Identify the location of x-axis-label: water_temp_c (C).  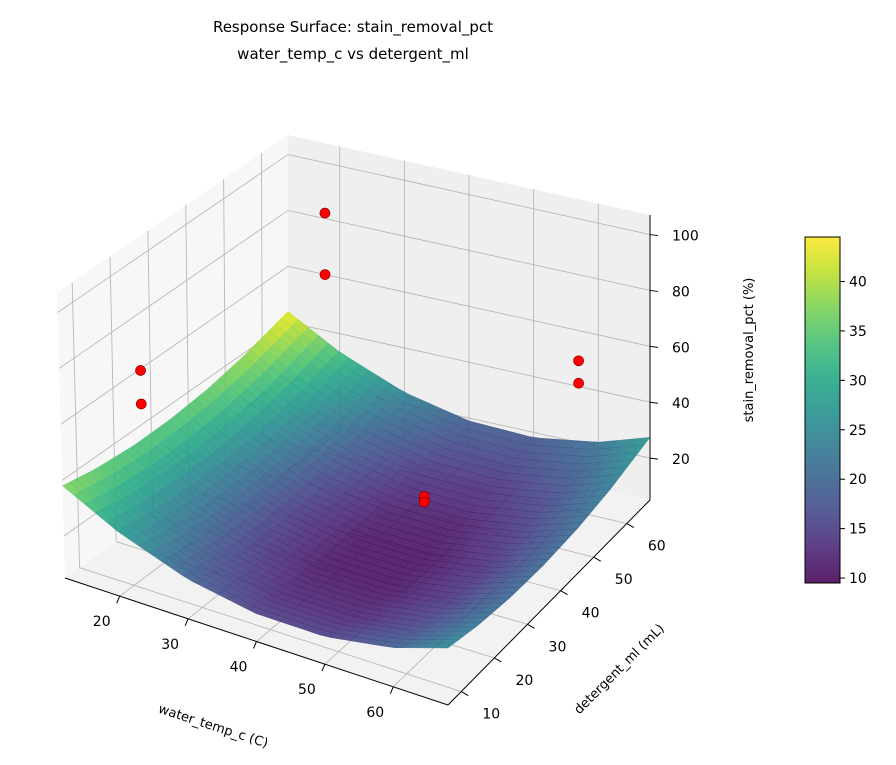
(213, 727).